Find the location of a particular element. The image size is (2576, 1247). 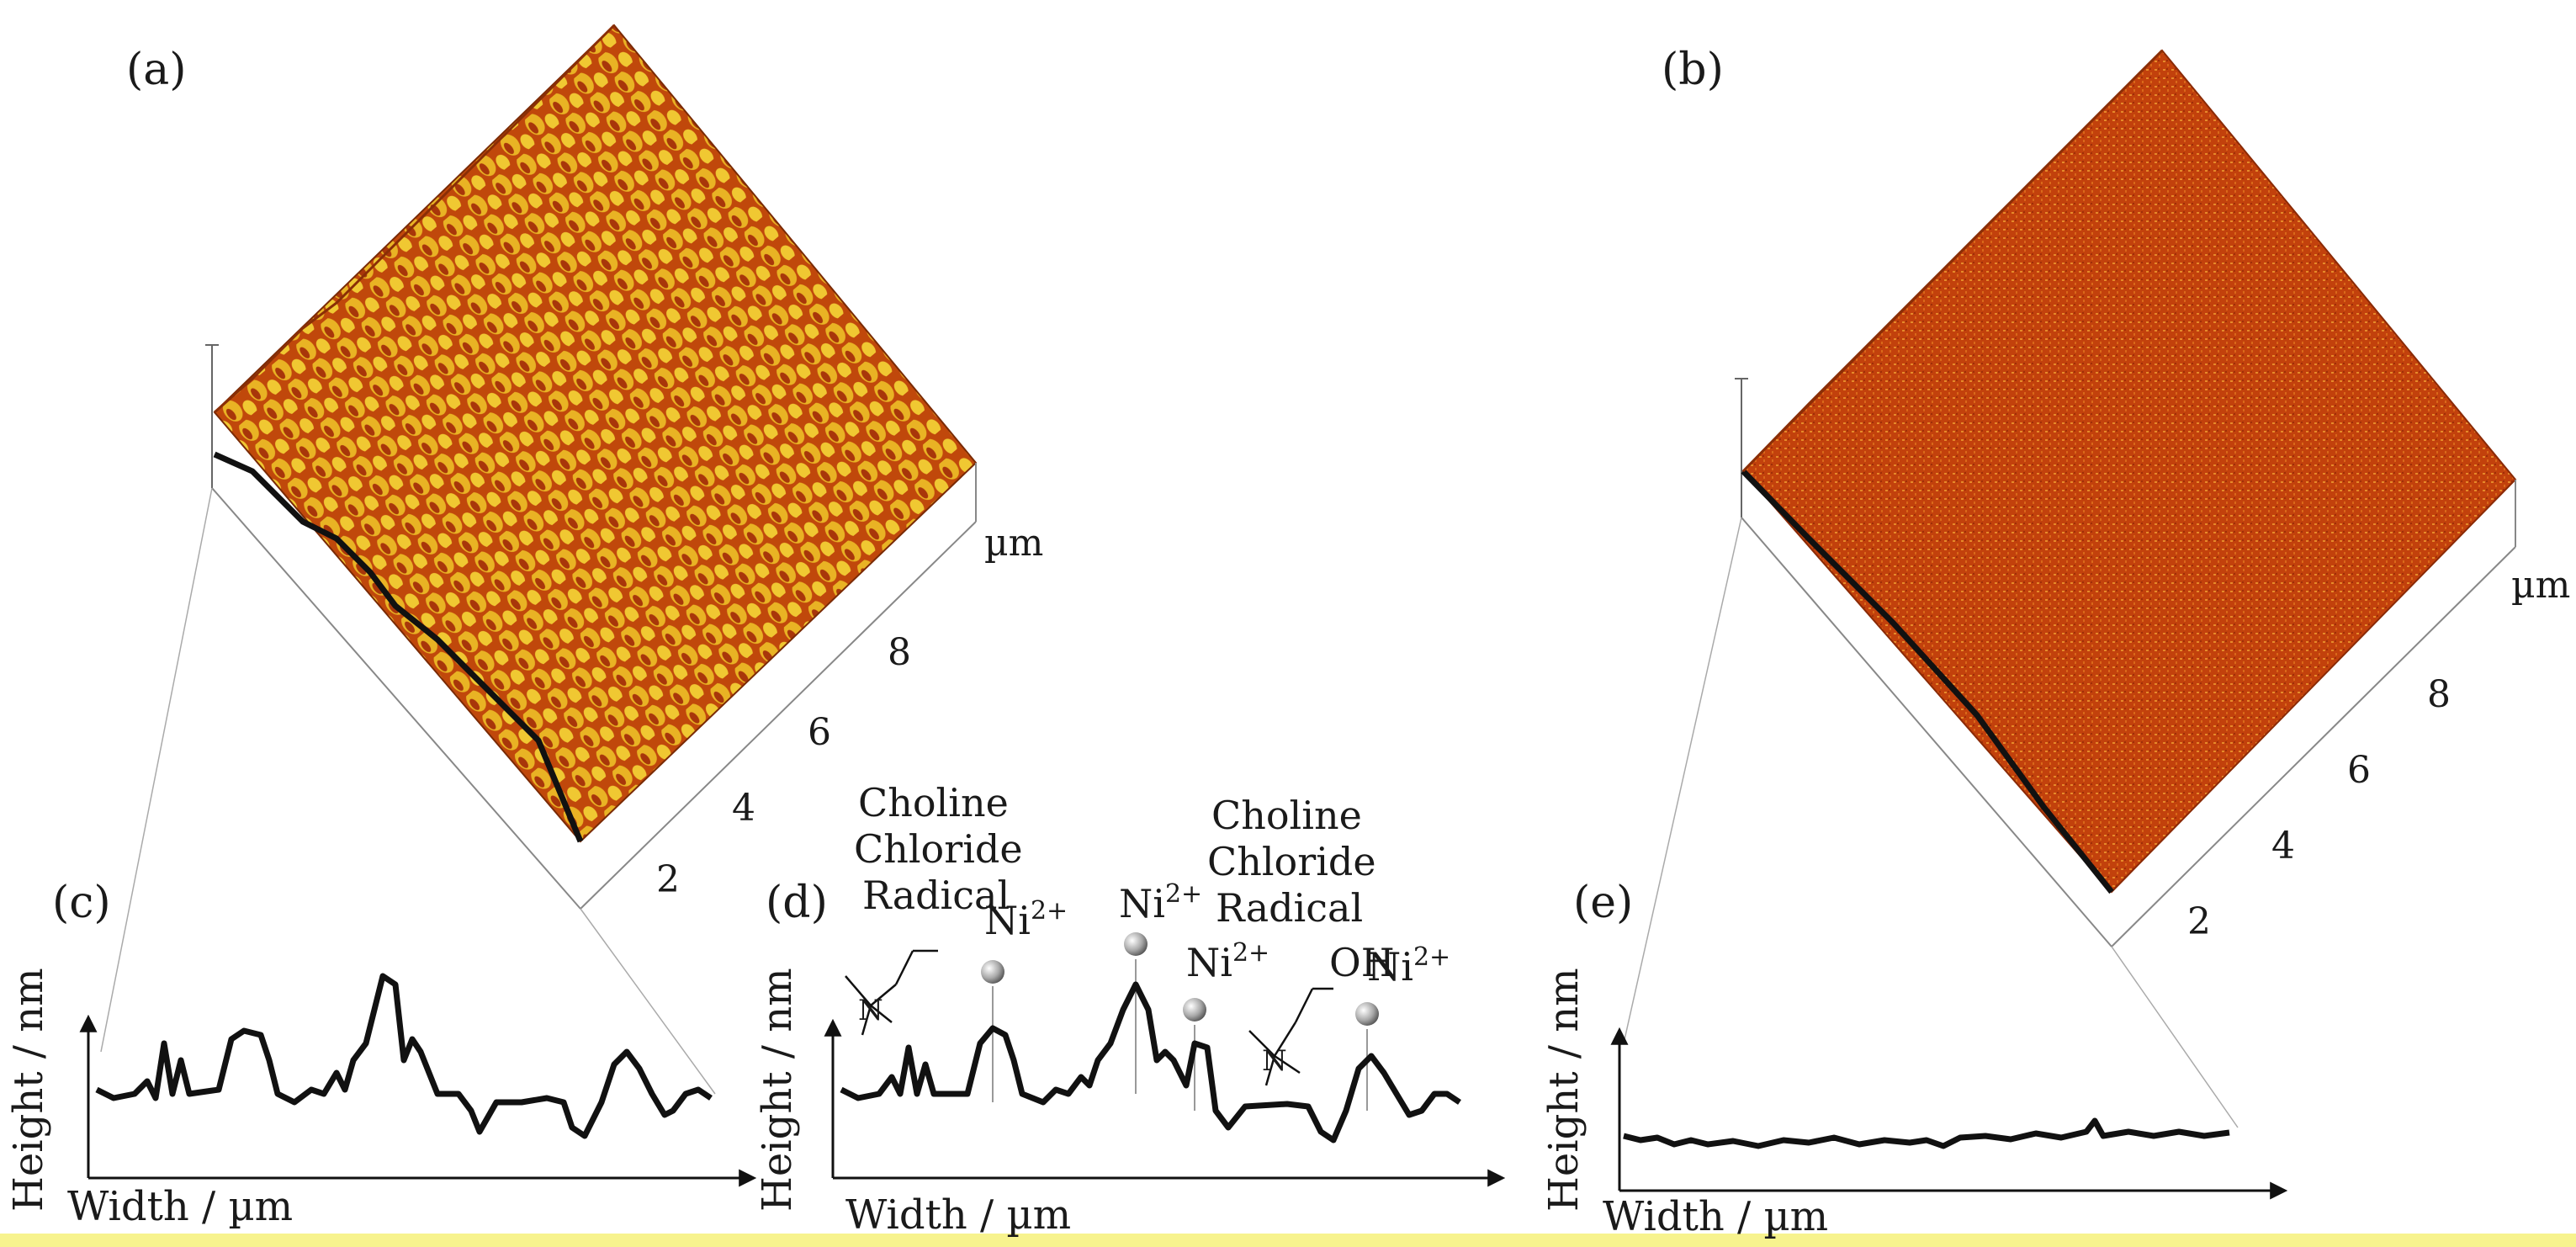

ni-ion-1: Ni2+ is located at coordinates (1024, 999).